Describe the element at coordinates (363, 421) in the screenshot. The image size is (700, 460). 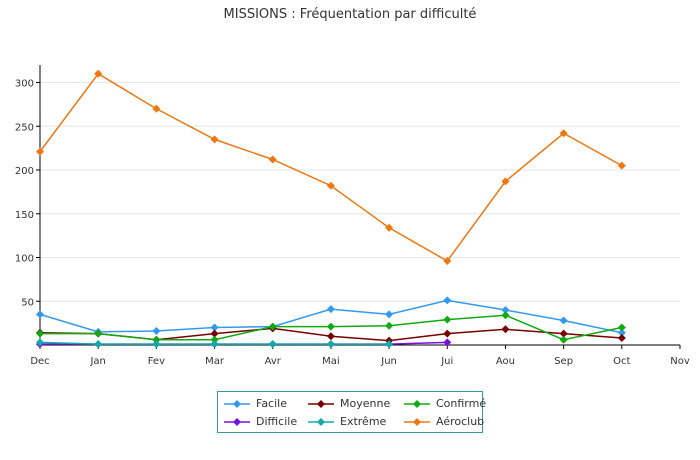
I see `legend-label: Extrême` at that location.